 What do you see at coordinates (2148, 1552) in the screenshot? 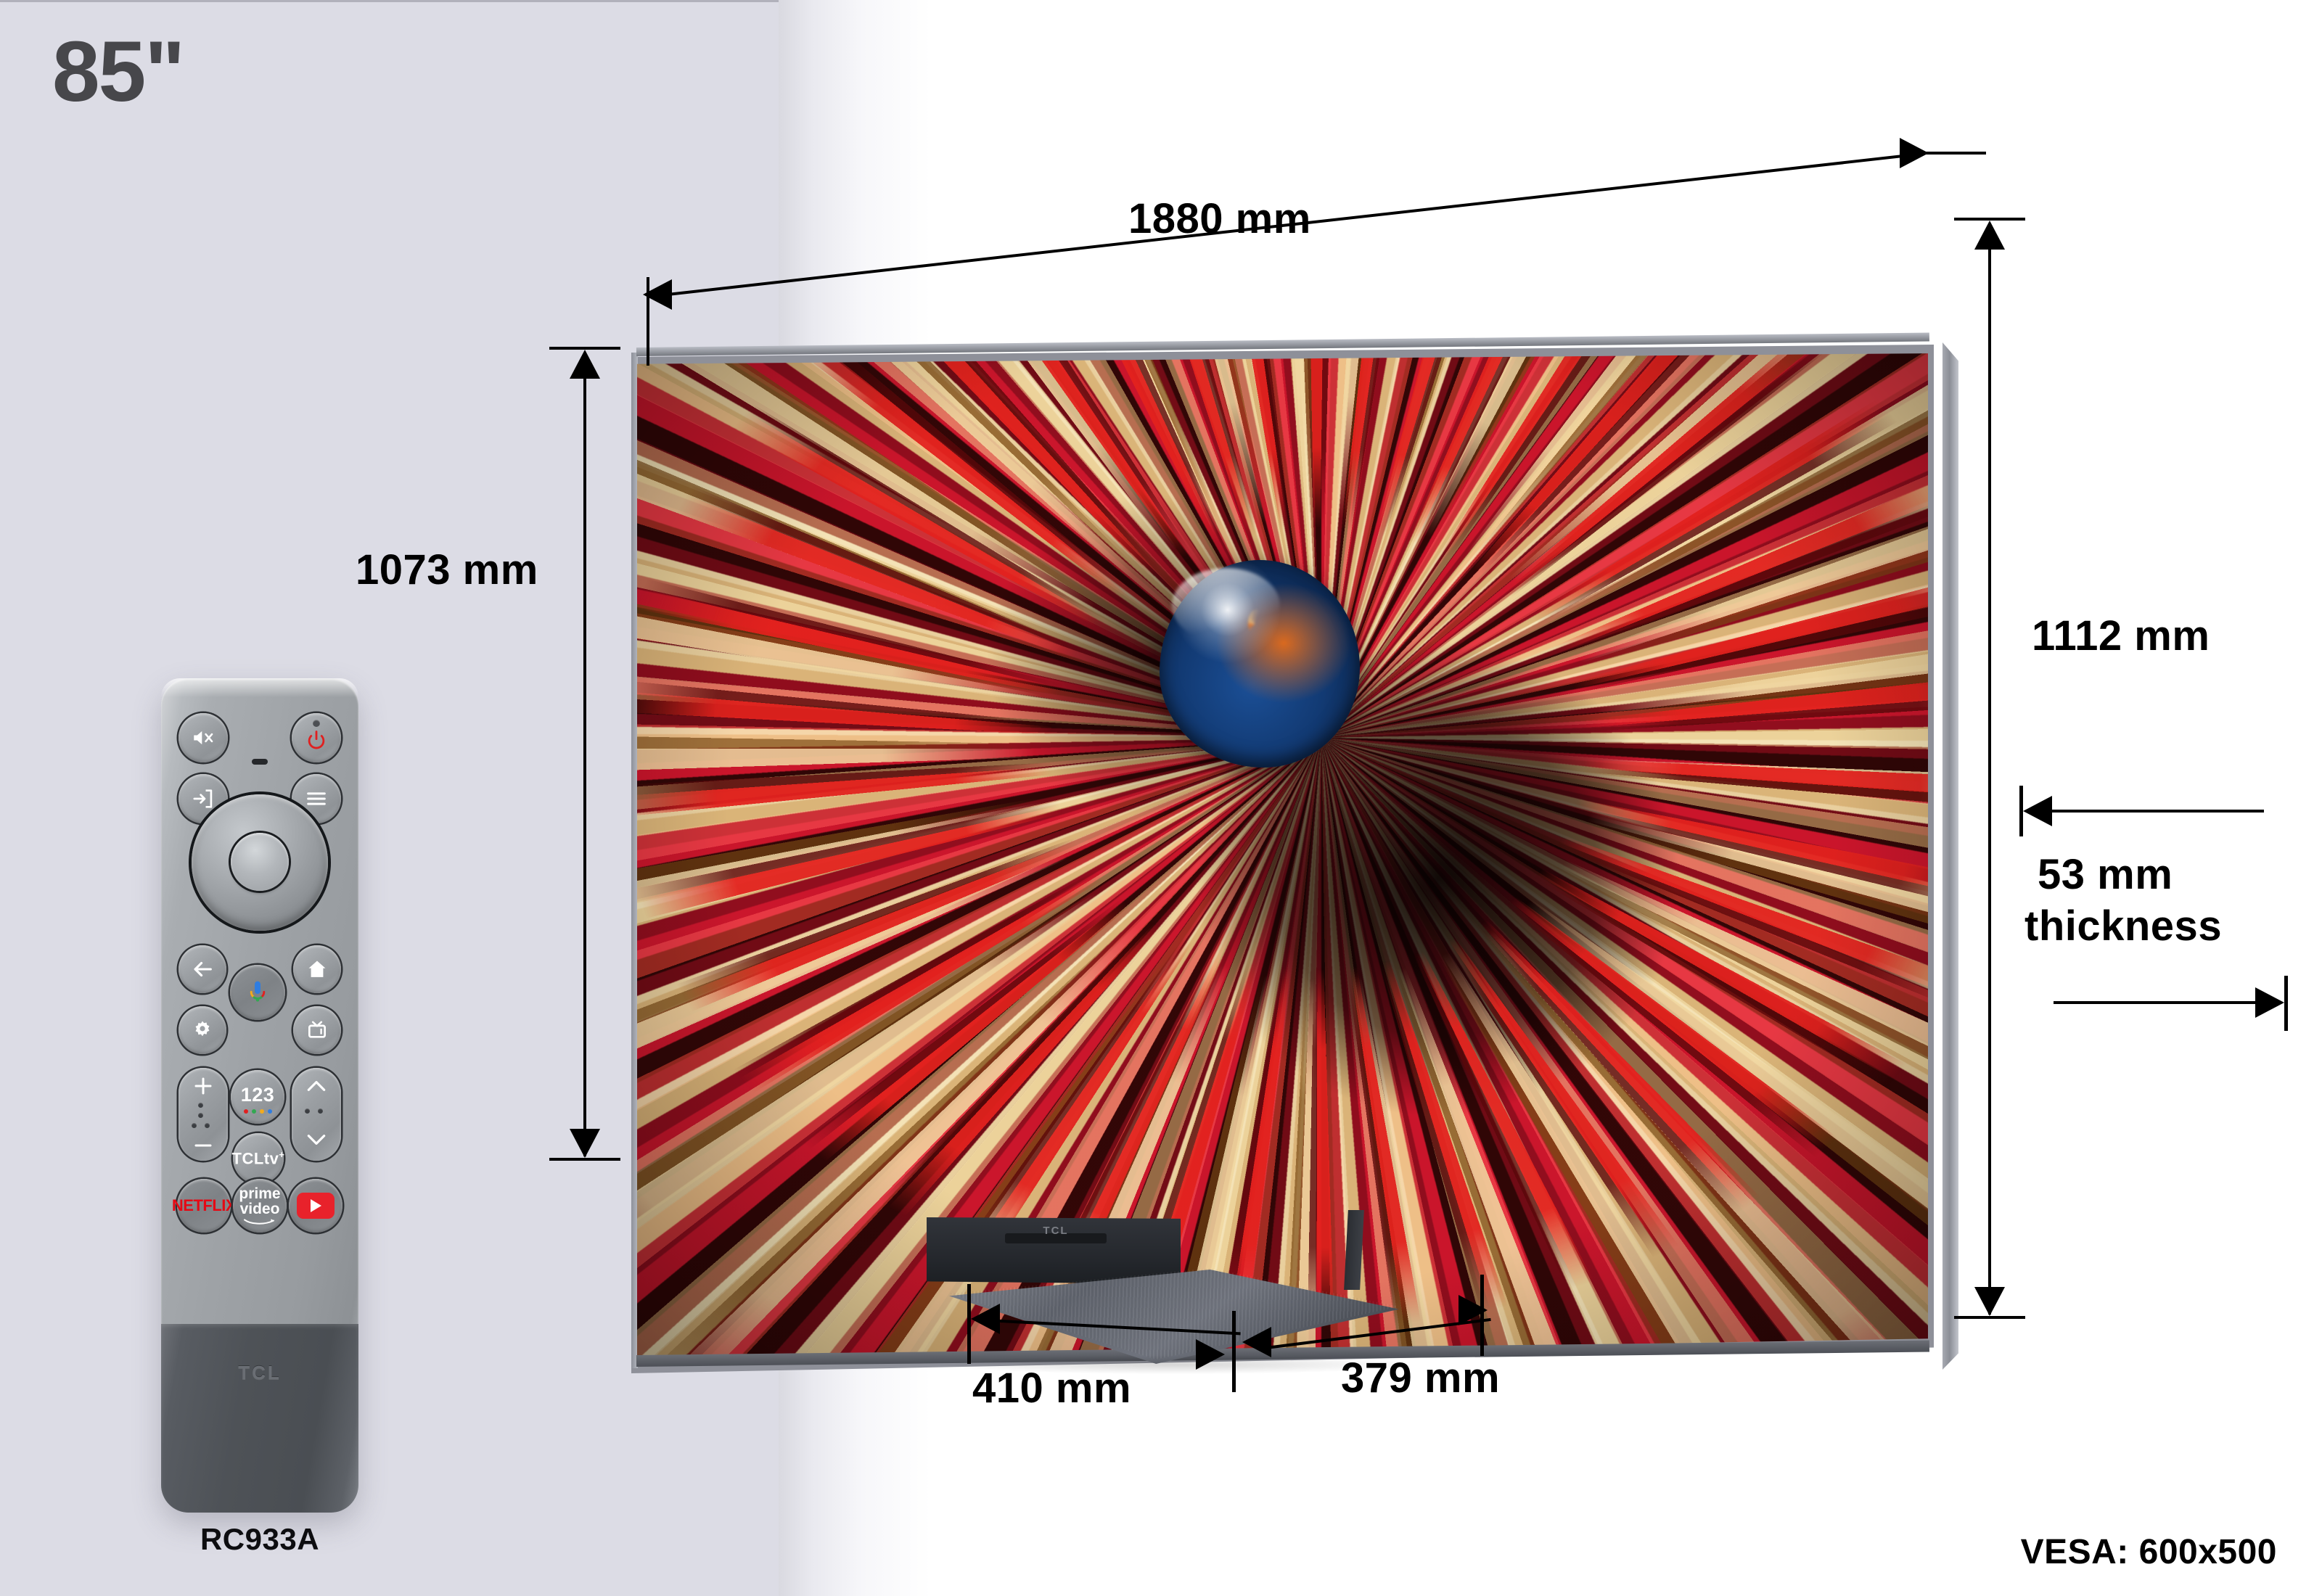
I see `vesa-mount-label: VESA: 600x500` at bounding box center [2148, 1552].